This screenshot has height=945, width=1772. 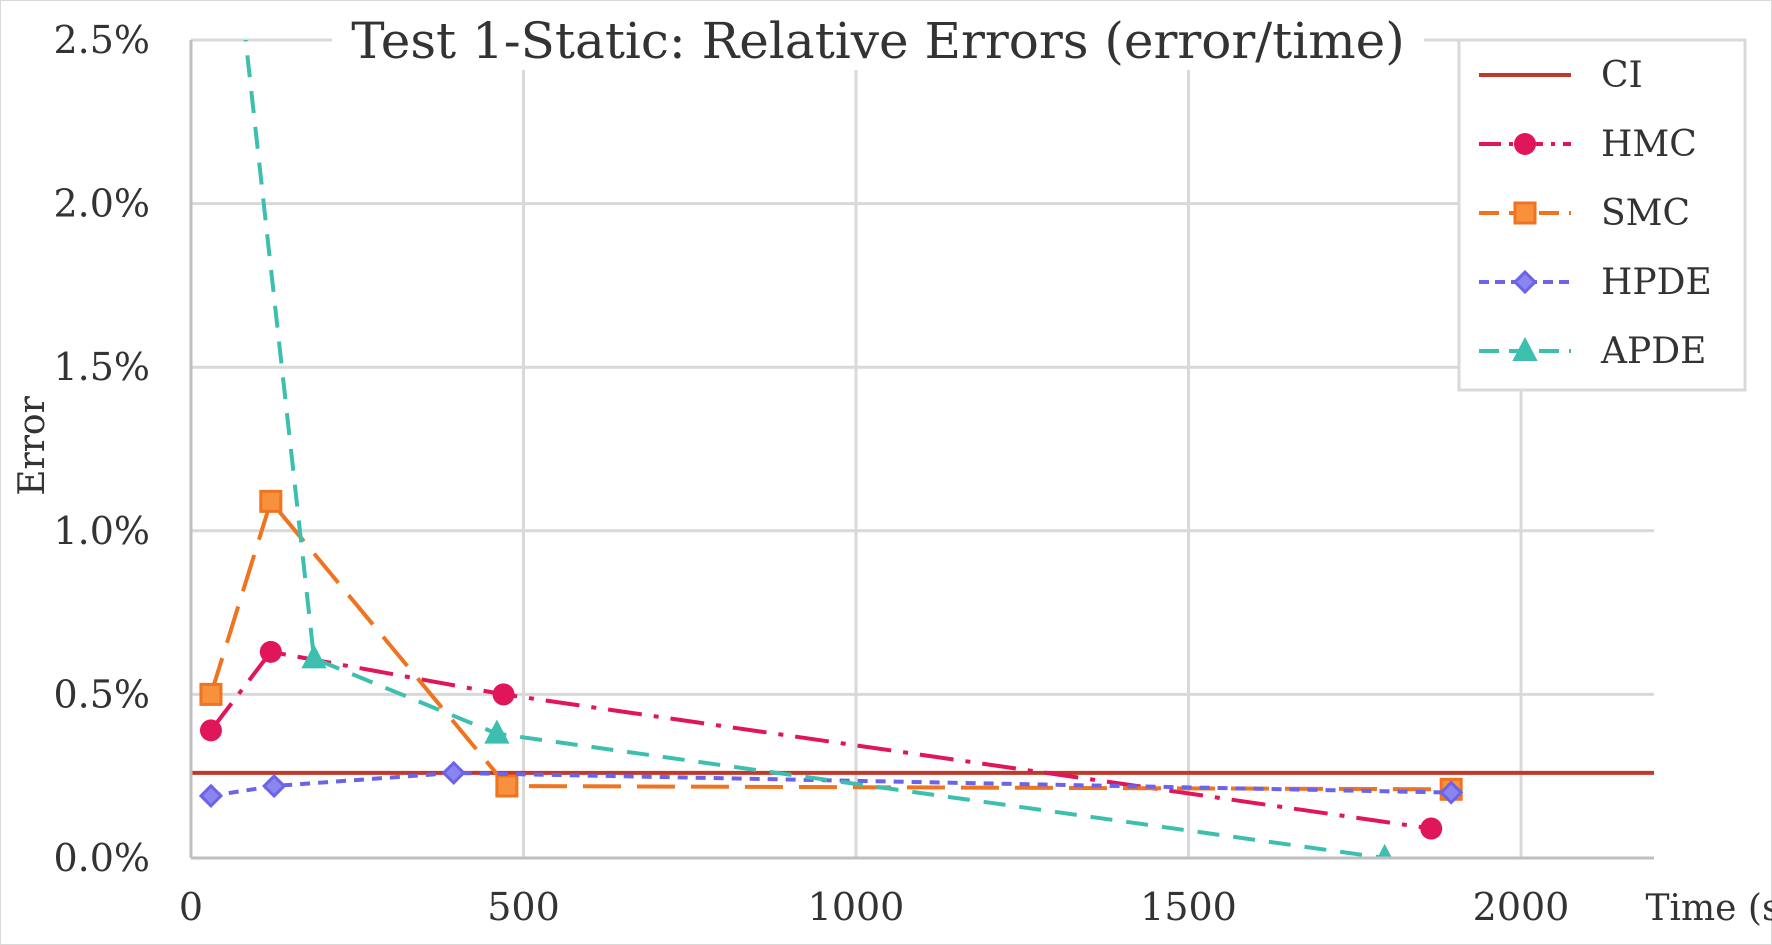 I want to click on x-tick-label: 1000, so click(x=856, y=907).